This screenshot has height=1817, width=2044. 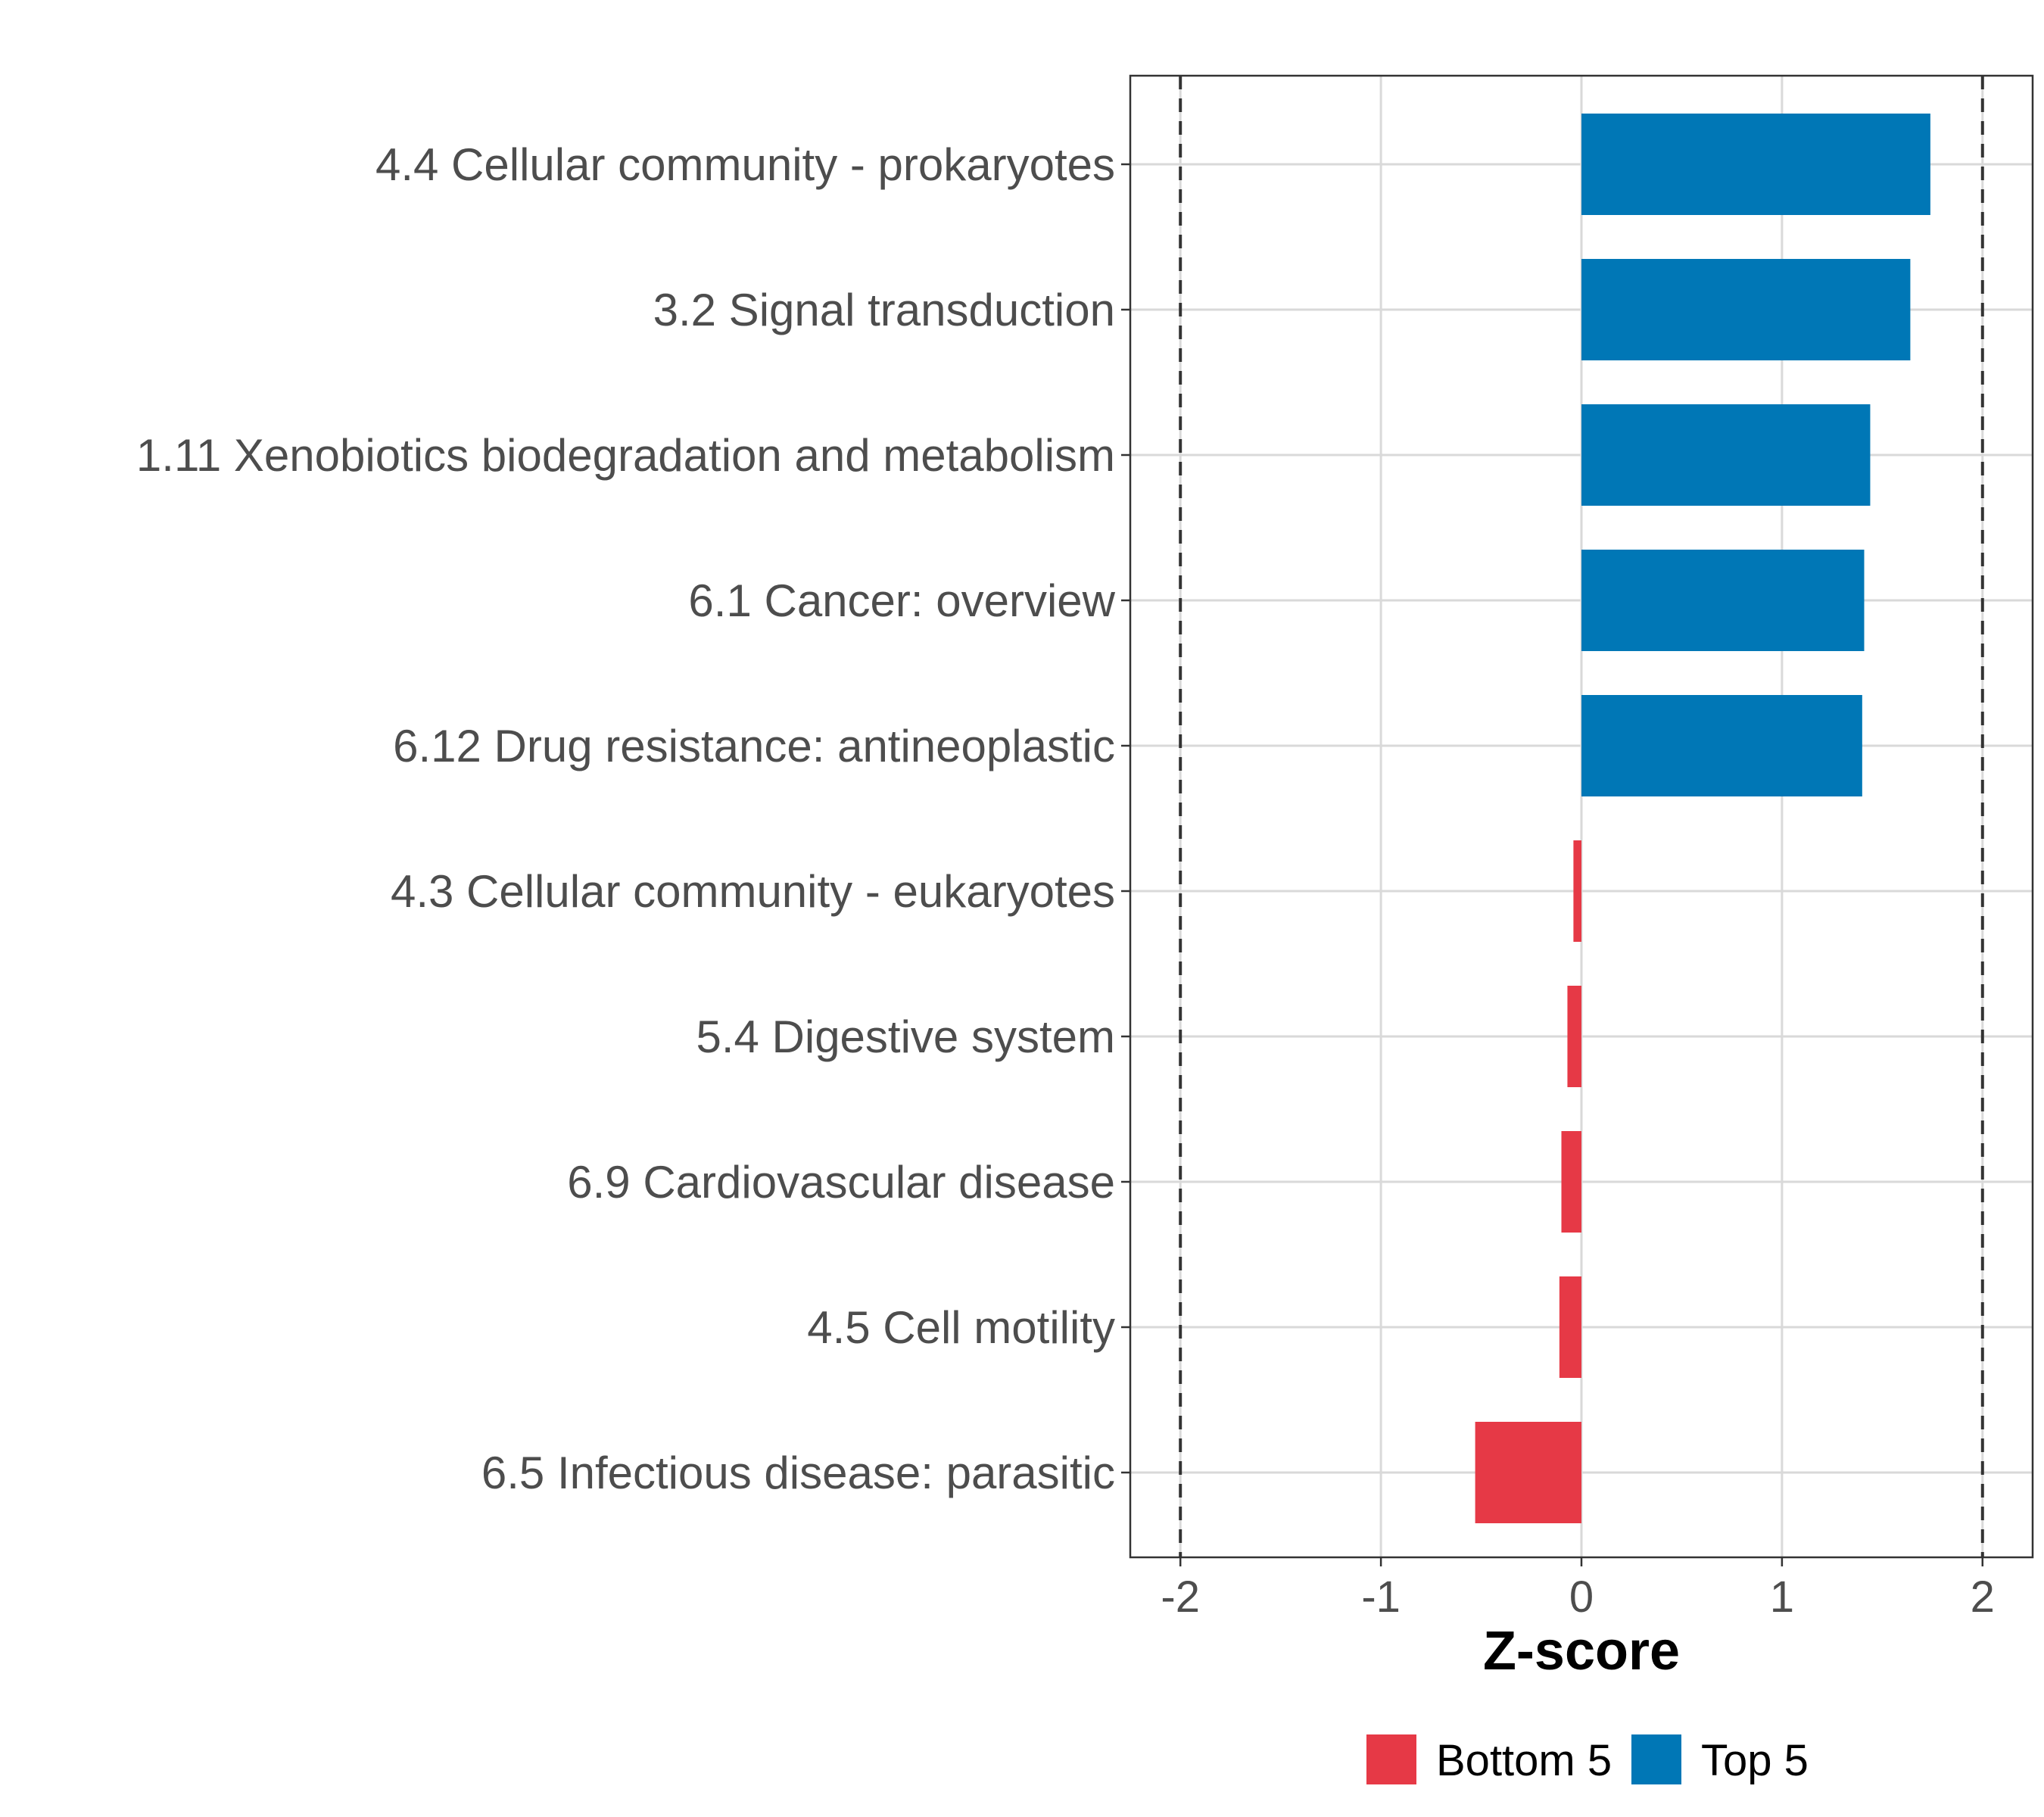 What do you see at coordinates (905, 1036) in the screenshot?
I see `category-label: 5.4 Digestive system` at bounding box center [905, 1036].